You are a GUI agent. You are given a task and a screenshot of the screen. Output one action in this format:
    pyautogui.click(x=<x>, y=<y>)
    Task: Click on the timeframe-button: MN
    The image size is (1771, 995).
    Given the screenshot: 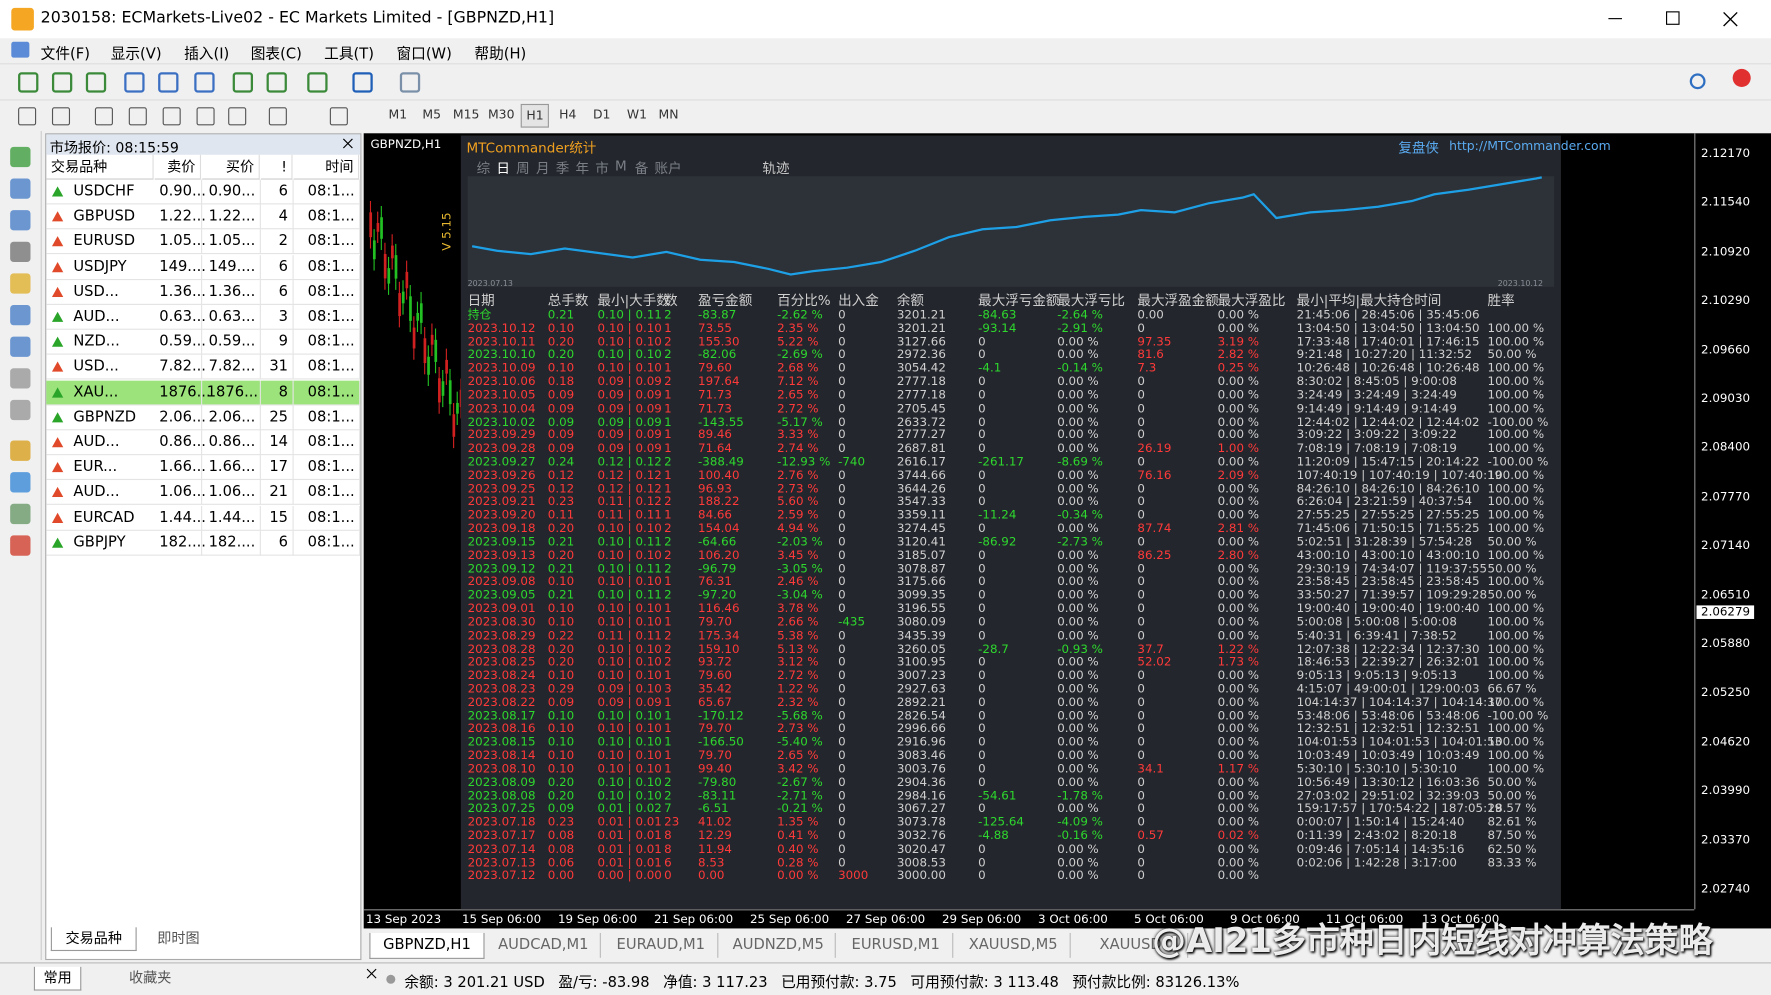 What is the action you would take?
    pyautogui.click(x=668, y=114)
    